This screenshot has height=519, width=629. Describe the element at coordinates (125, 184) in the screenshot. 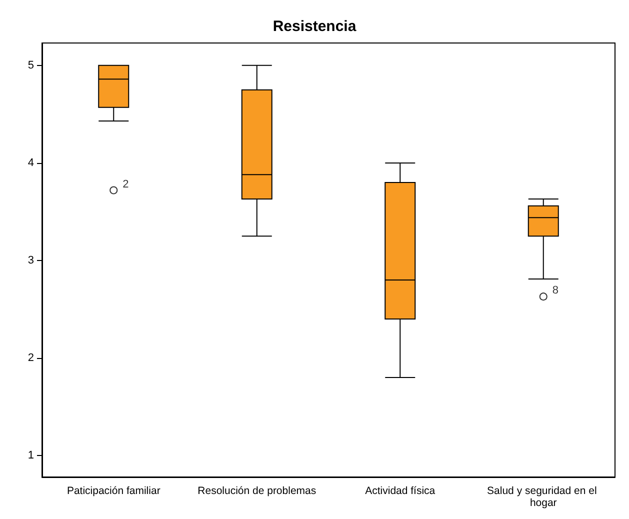

I see `annotation: 2` at that location.